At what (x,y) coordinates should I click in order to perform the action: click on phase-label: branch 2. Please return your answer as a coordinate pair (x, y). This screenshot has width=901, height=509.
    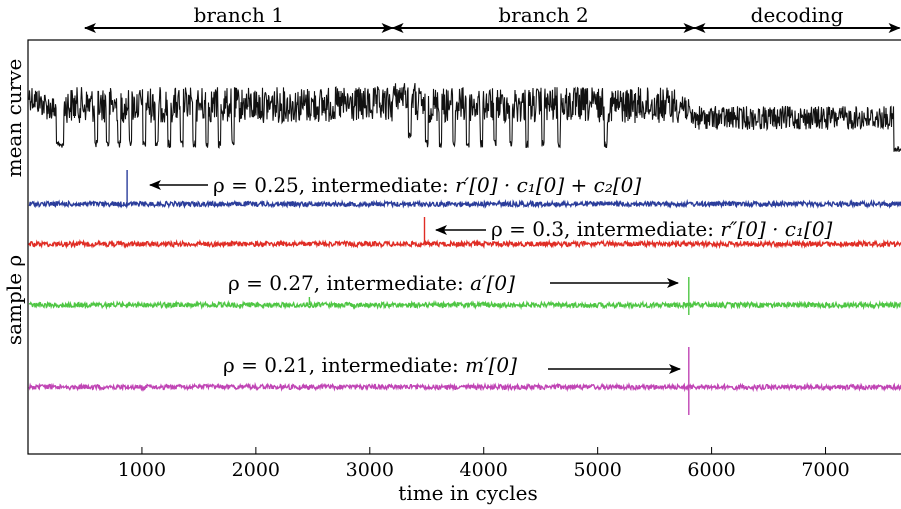
    Looking at the image, I should click on (543, 15).